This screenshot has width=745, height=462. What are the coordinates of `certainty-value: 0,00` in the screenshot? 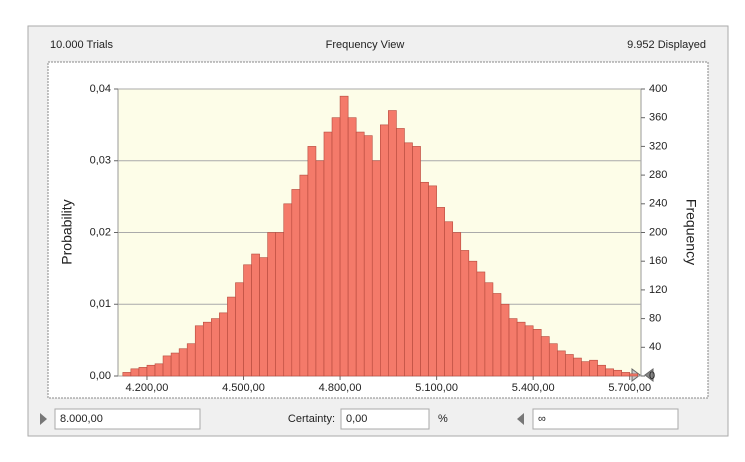 It's located at (356, 419).